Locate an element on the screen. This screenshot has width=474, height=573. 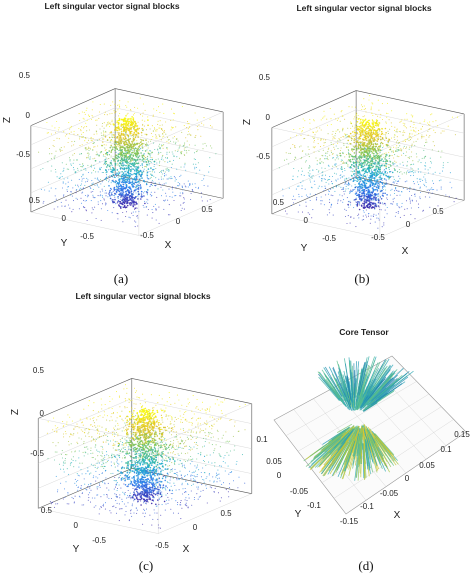
axis-edge is located at coordinates (85, 488).